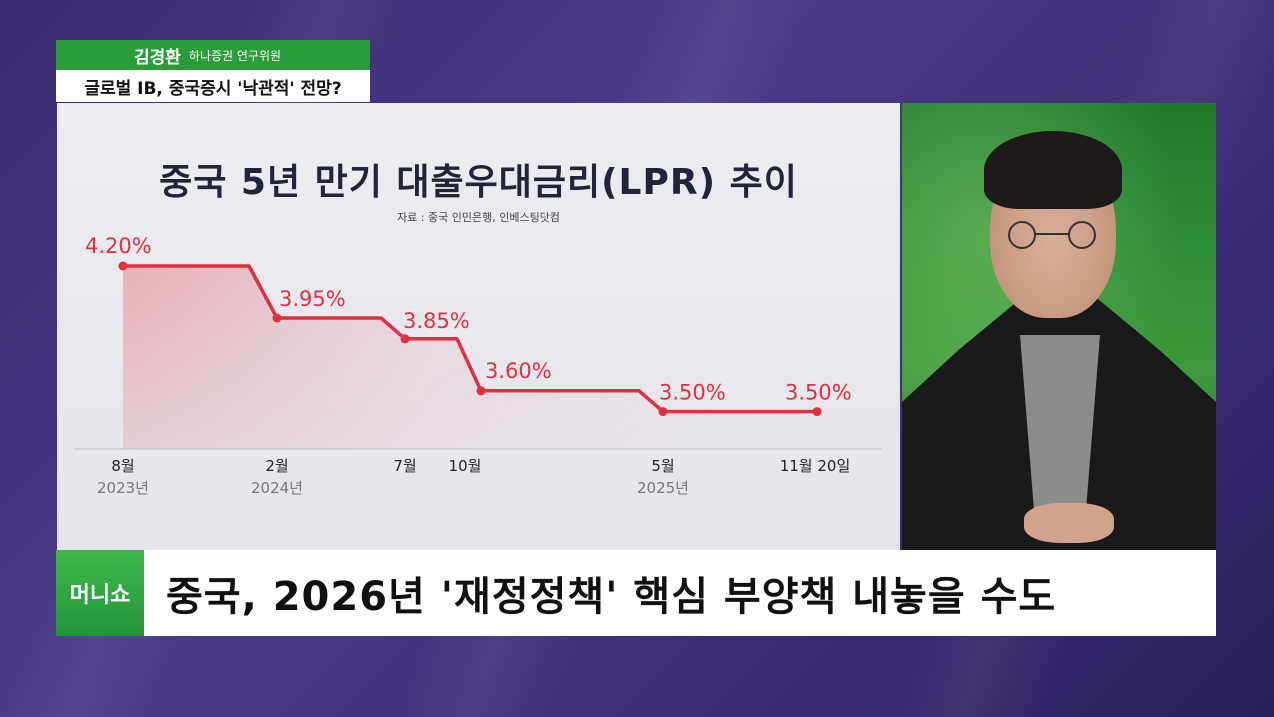  I want to click on x-tick-month: 2월, so click(276, 466).